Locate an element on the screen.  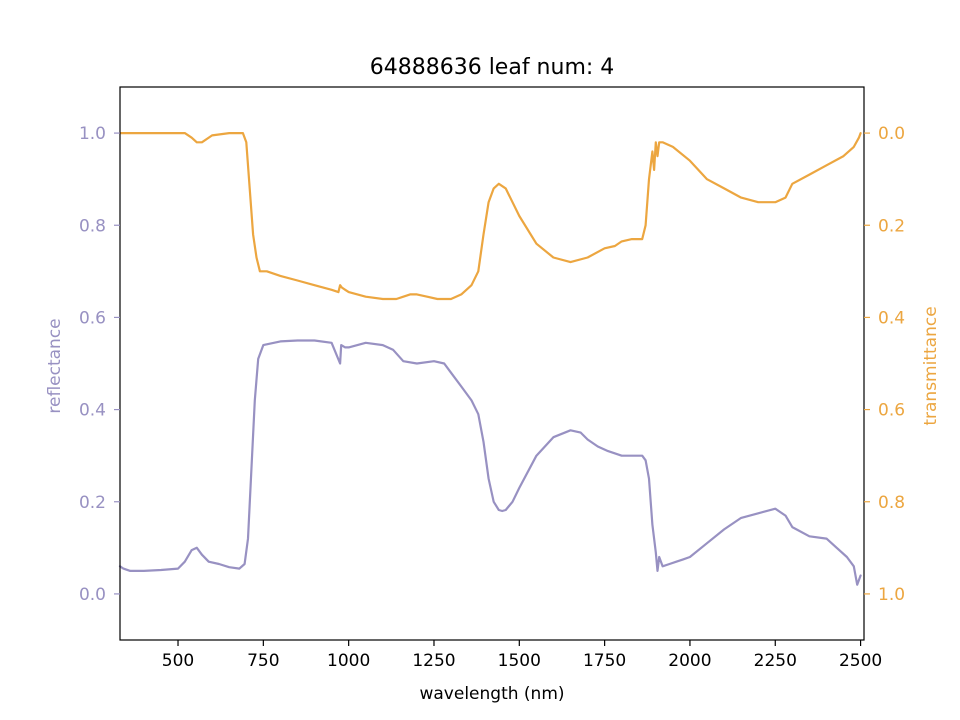
y-right-tick-label: 0.8 is located at coordinates (891, 503).